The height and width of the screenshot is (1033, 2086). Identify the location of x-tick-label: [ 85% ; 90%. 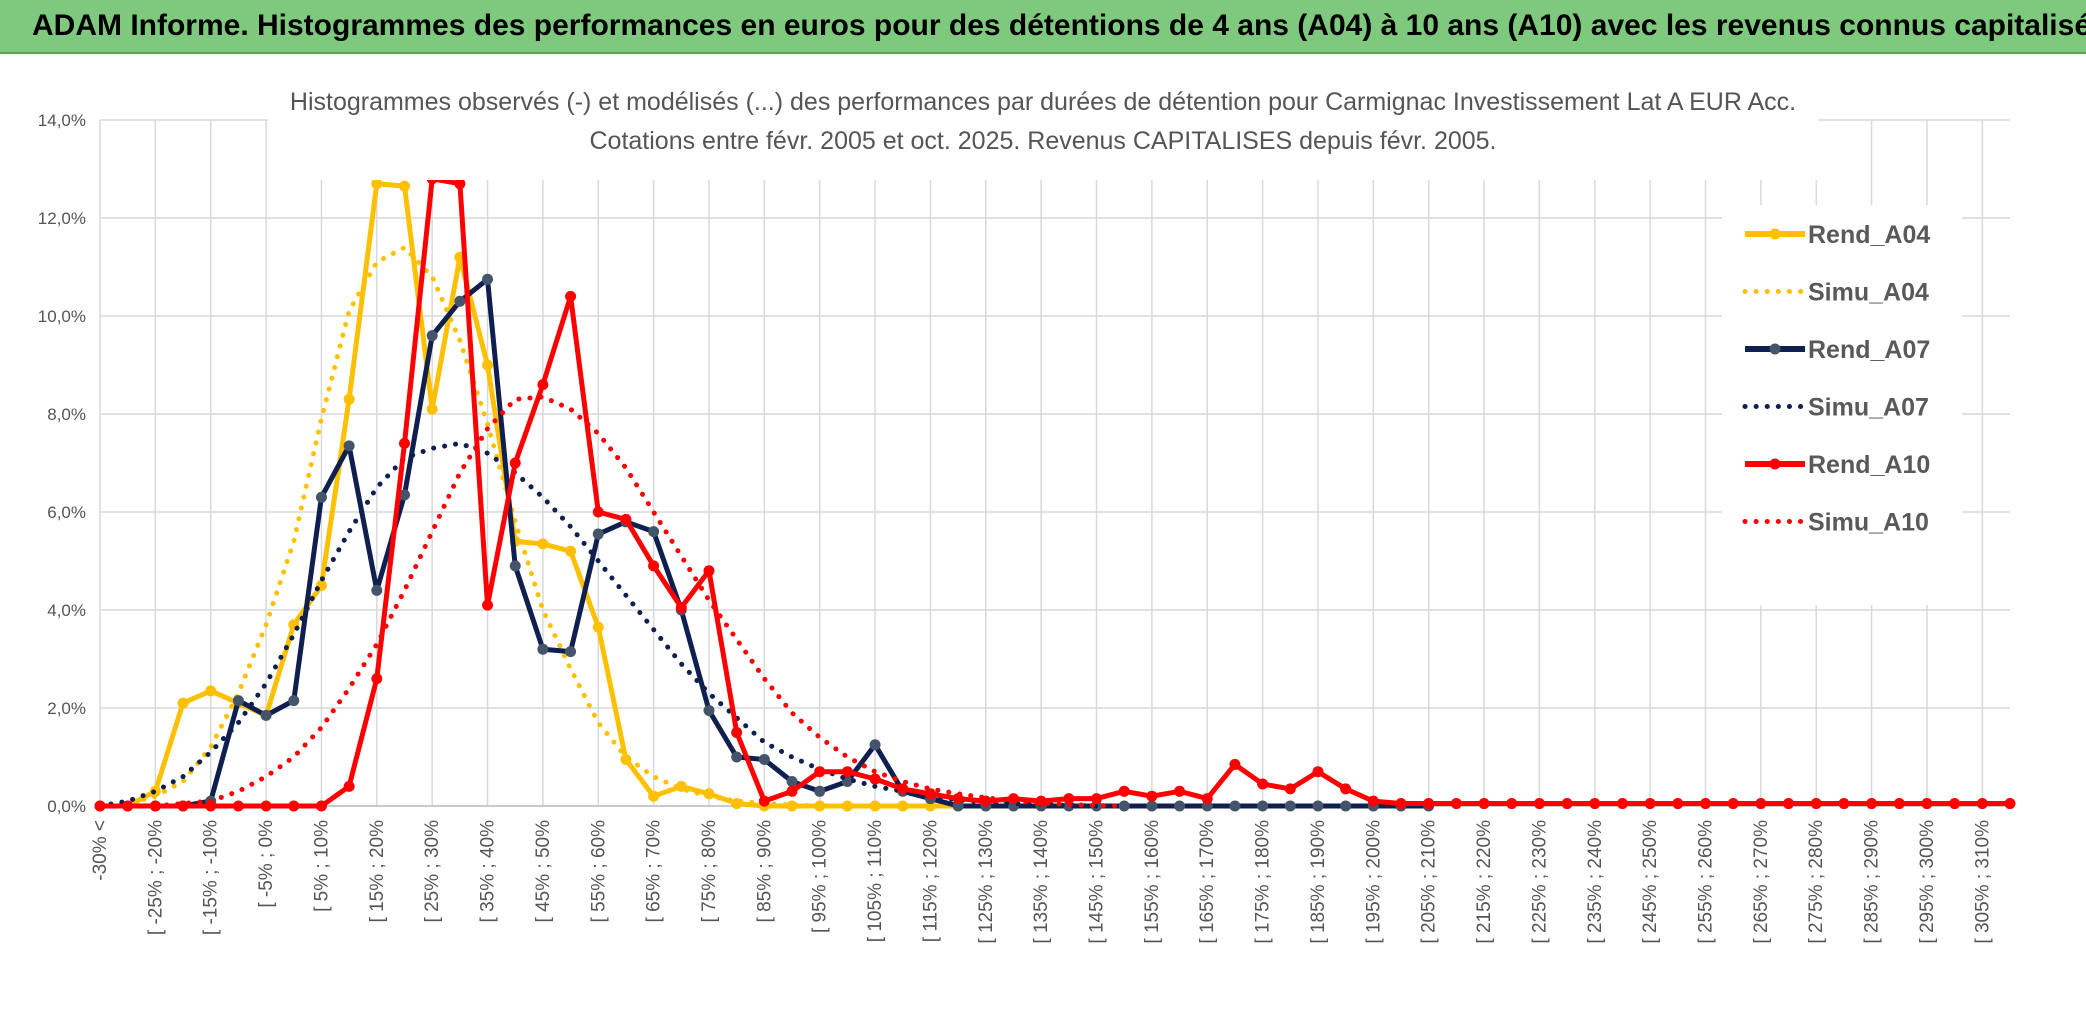
(764, 871).